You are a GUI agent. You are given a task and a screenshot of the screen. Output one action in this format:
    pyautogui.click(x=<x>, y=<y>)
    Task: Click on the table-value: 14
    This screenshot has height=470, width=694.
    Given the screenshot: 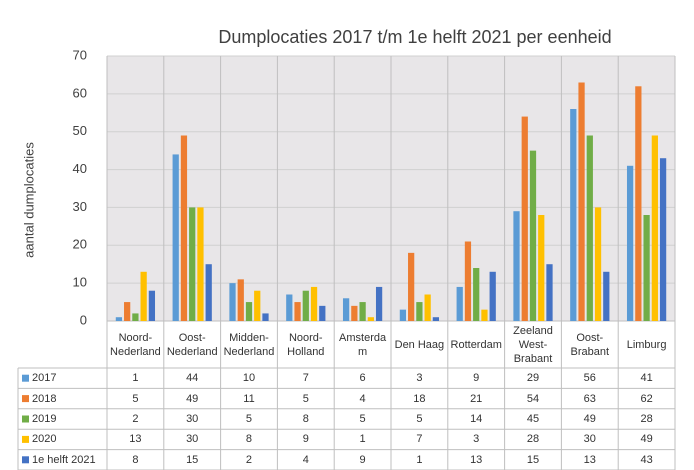 What is the action you would take?
    pyautogui.click(x=476, y=418)
    